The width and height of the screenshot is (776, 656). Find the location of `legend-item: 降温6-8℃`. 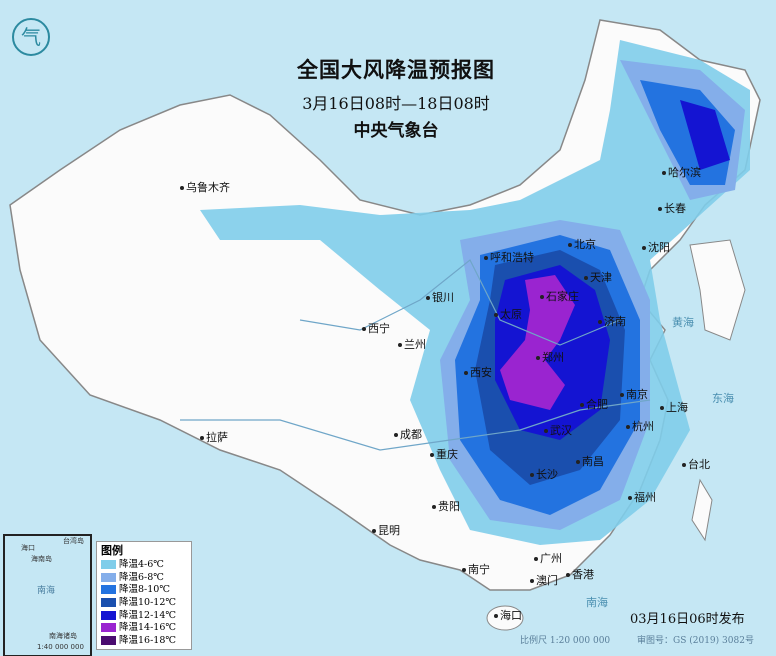

legend-item: 降温6-8℃ is located at coordinates (144, 577).